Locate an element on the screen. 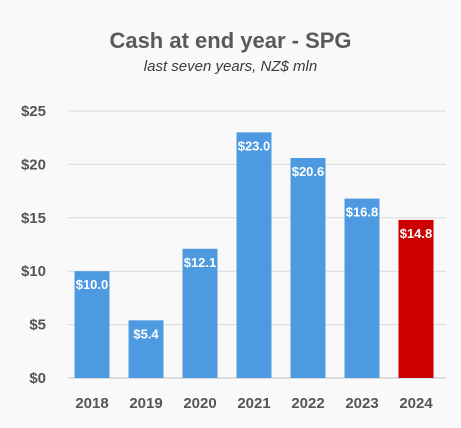  data-label: $5.4 is located at coordinates (146, 333).